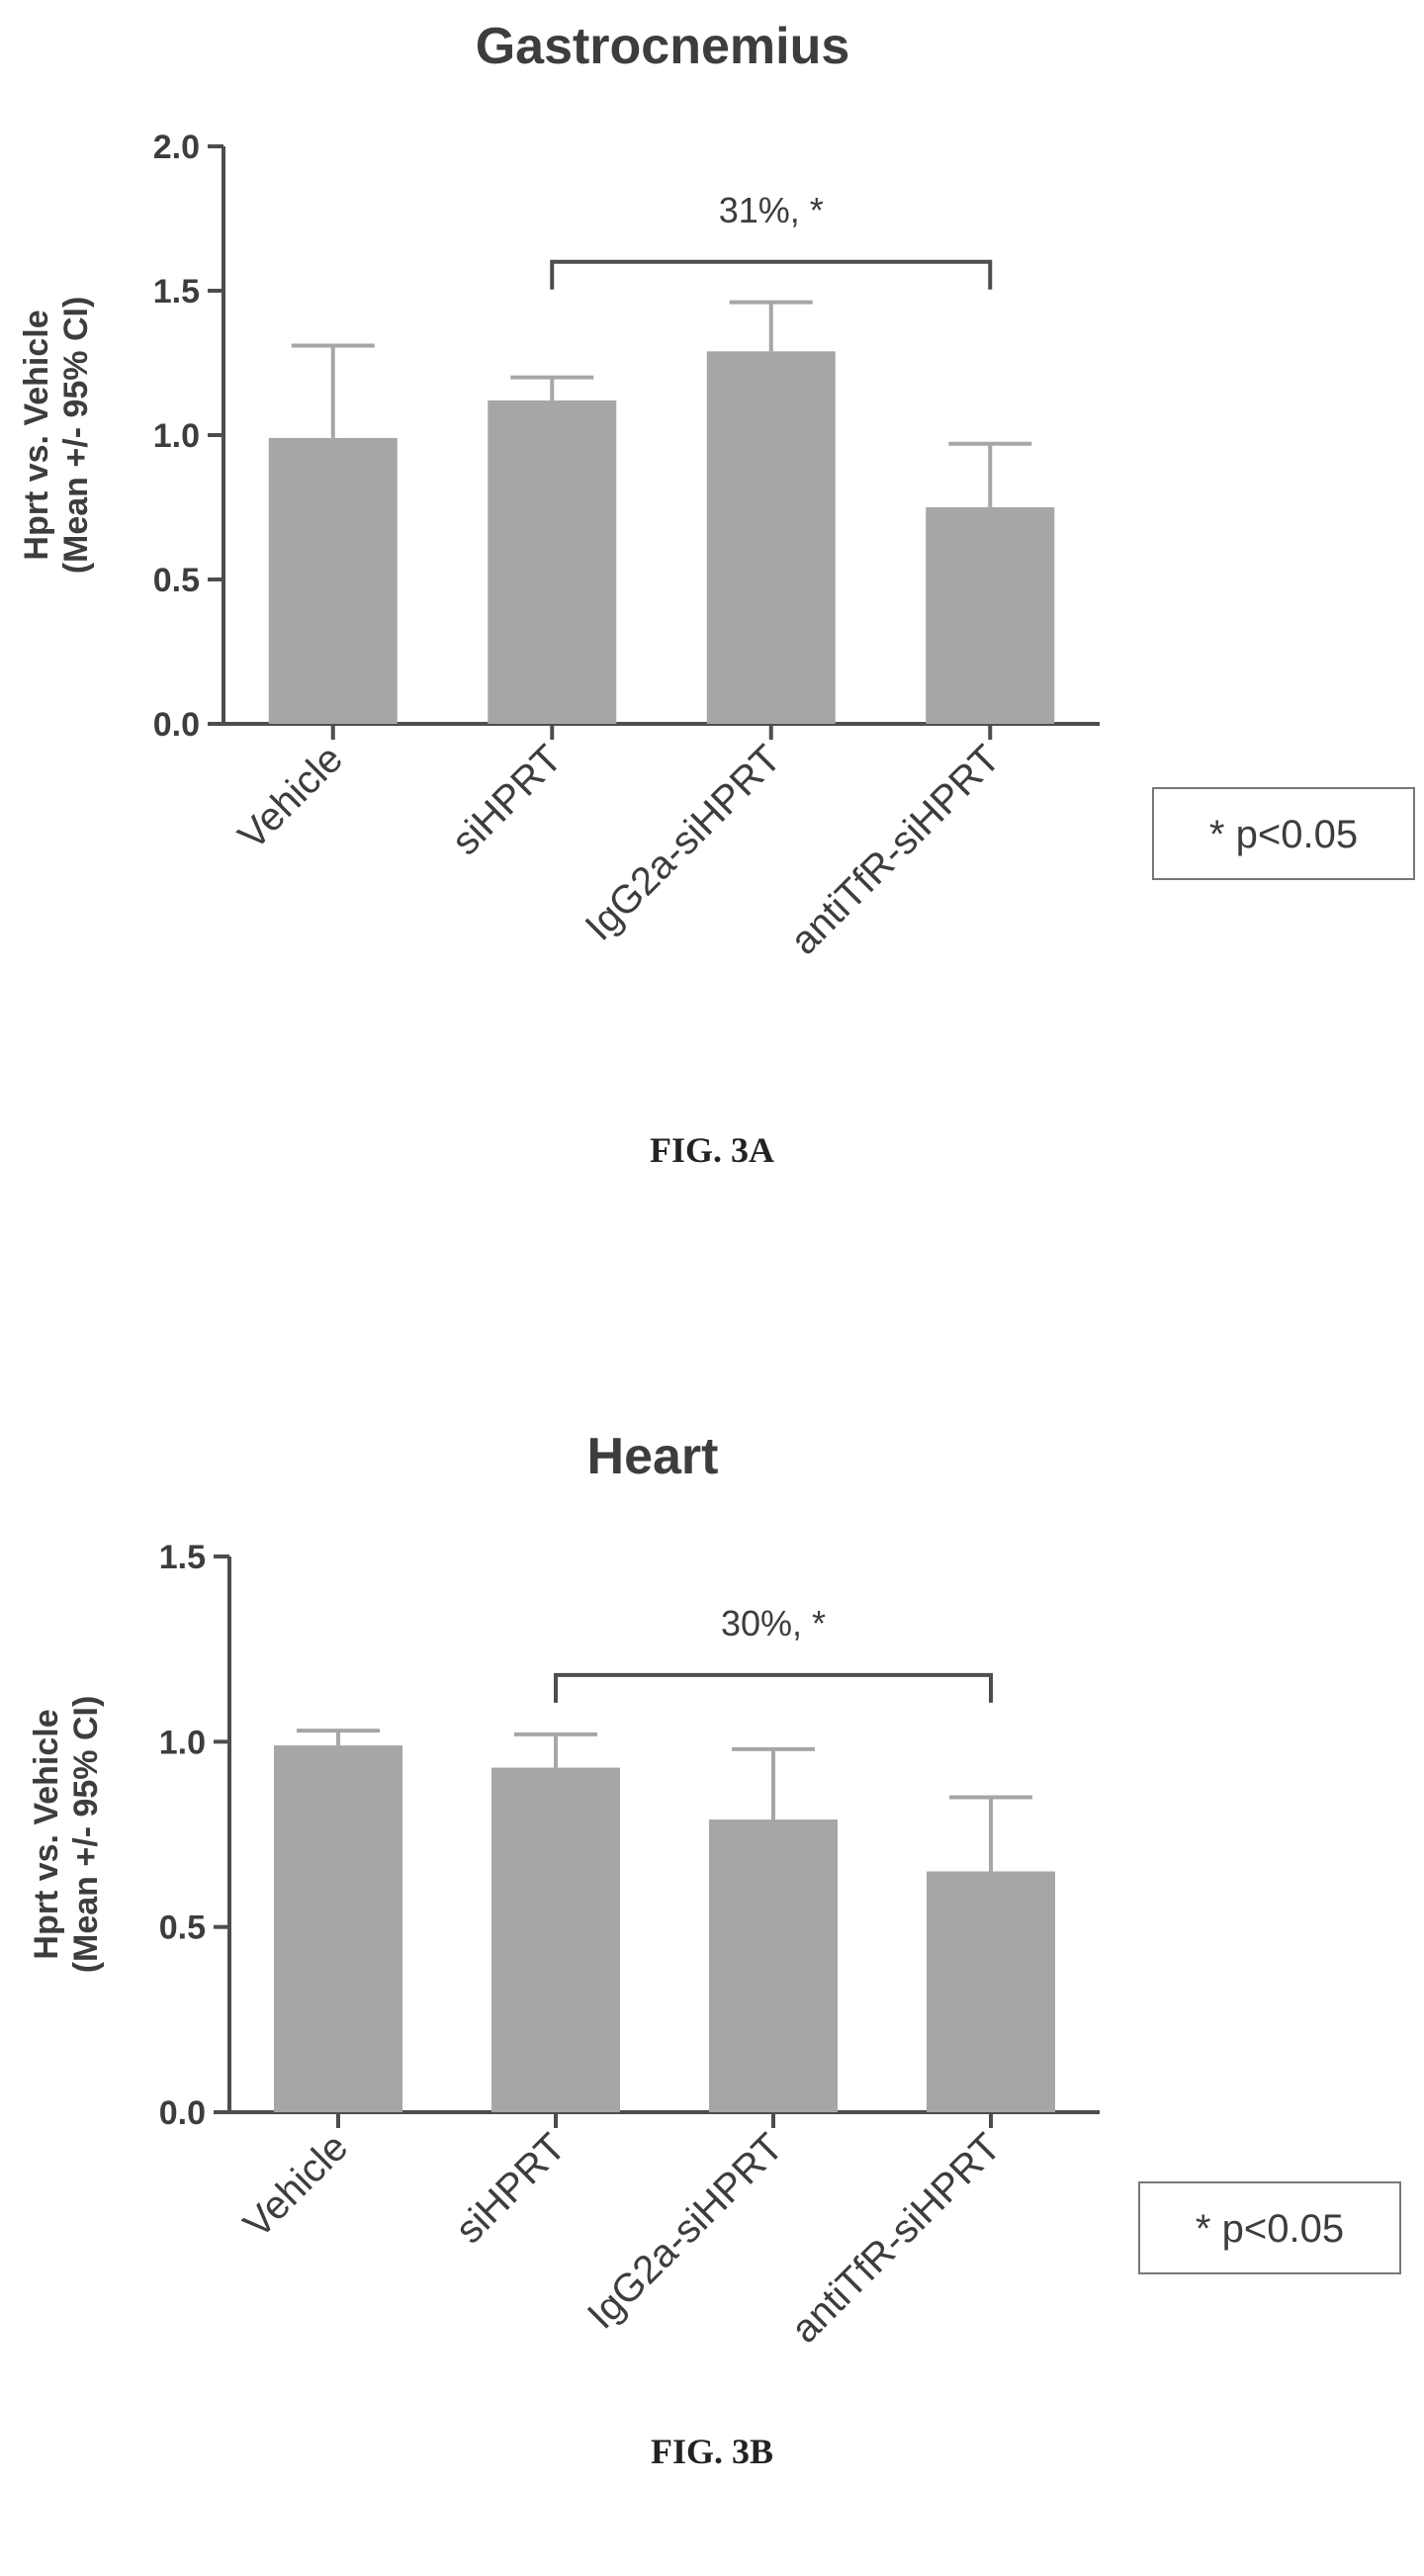  I want to click on y-tick-label: 2.0, so click(176, 147).